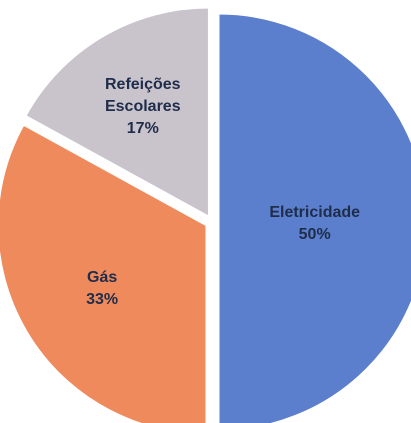  I want to click on pie-slice-percent: 33%, so click(102, 299).